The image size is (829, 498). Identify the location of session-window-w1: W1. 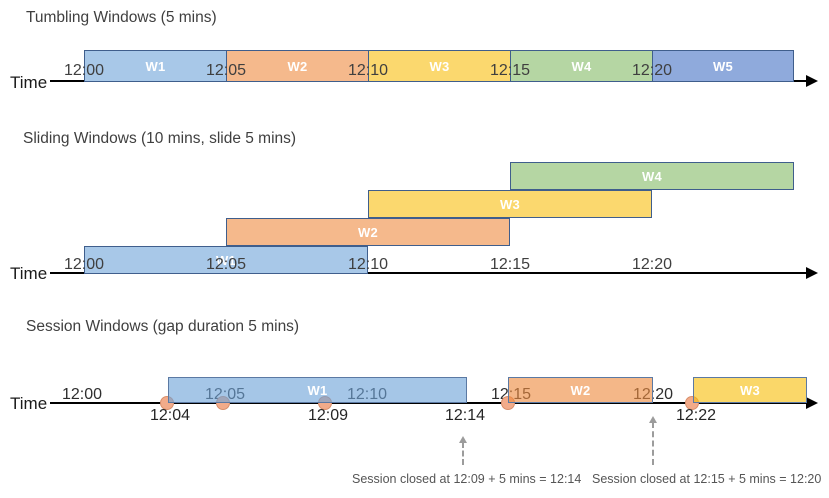
(317, 390).